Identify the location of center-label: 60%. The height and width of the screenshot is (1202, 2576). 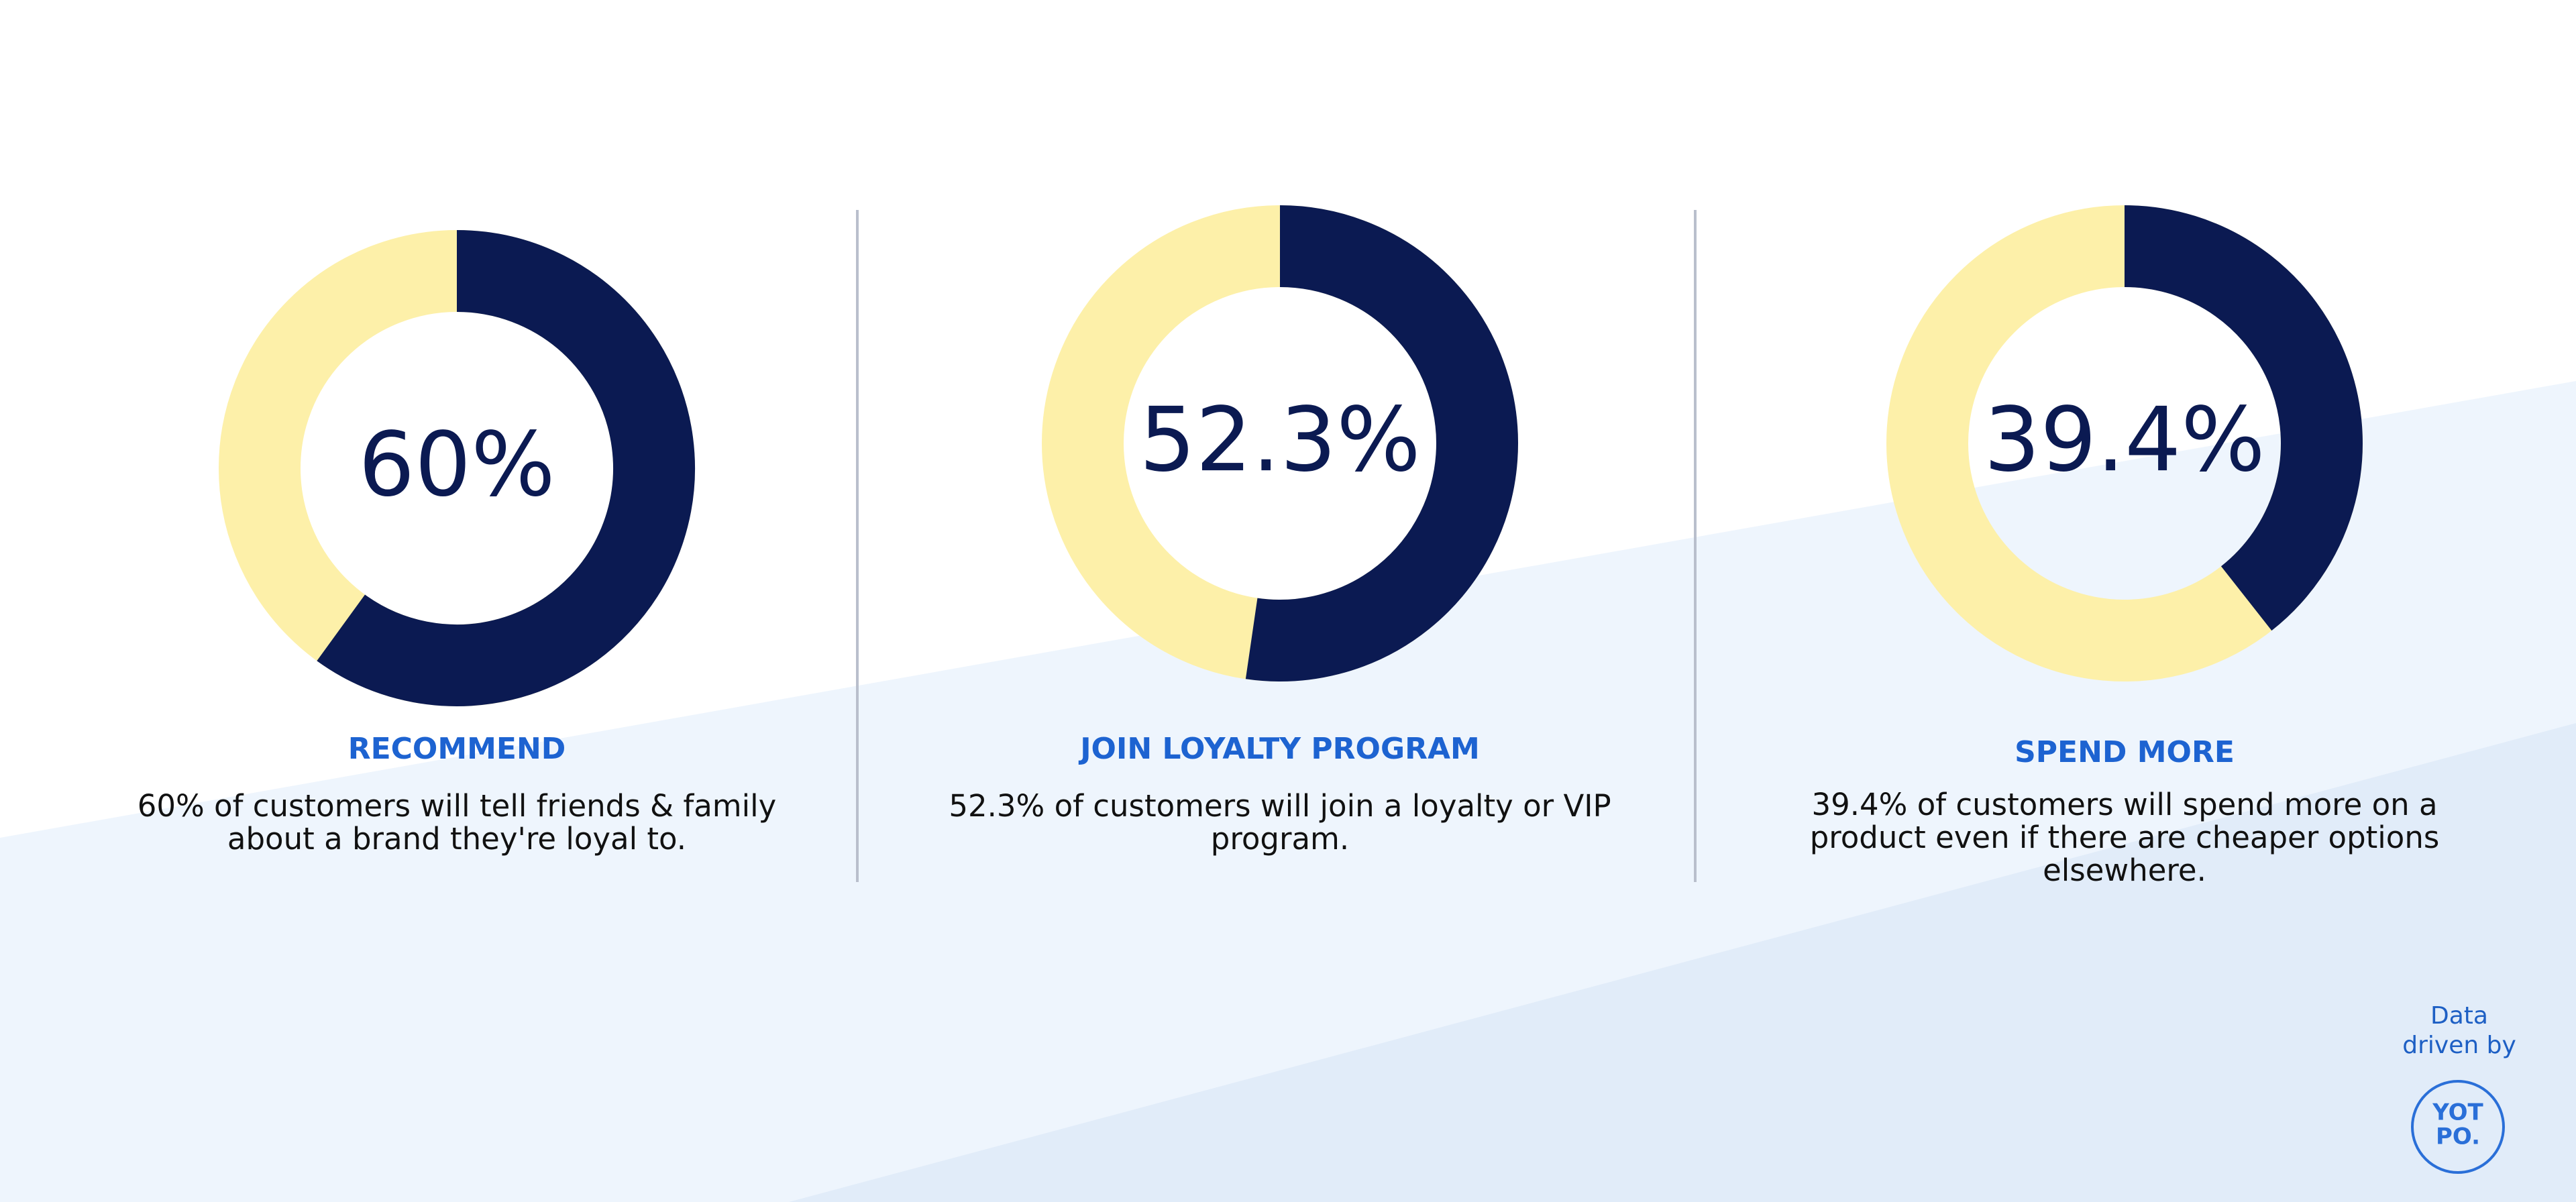
(456, 465).